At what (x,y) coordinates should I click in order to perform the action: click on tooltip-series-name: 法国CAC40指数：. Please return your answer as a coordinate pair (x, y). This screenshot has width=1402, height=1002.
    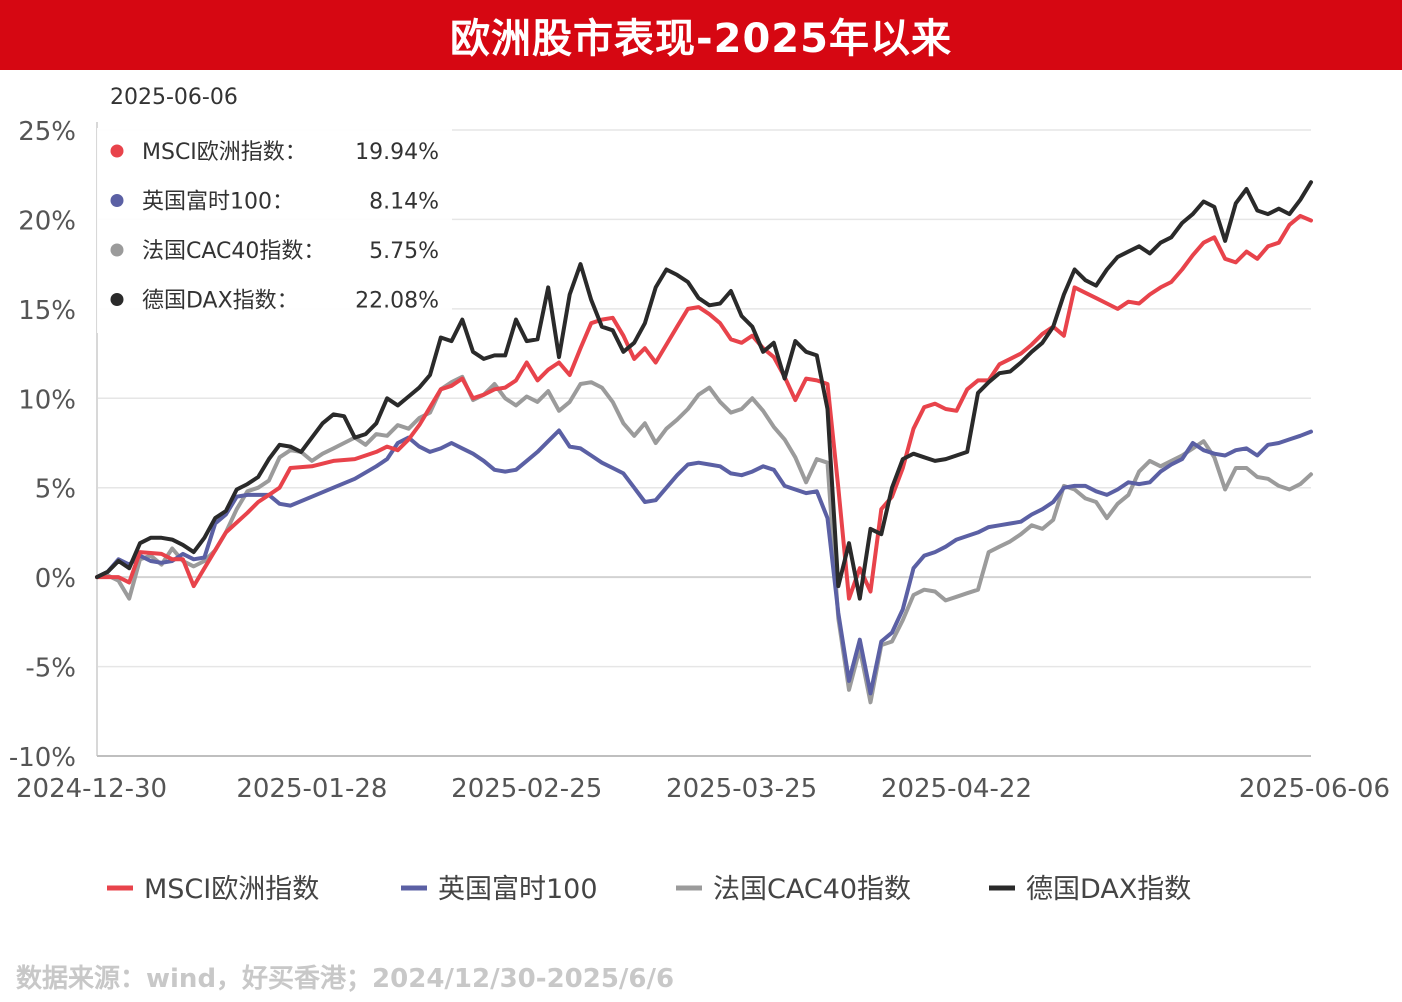
    Looking at the image, I should click on (233, 251).